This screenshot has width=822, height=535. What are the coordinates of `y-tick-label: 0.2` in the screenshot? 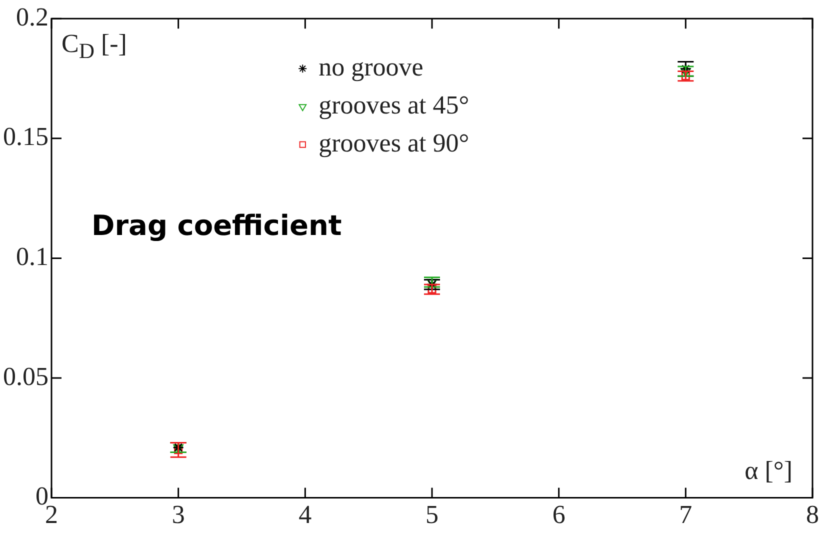 It's located at (32, 17).